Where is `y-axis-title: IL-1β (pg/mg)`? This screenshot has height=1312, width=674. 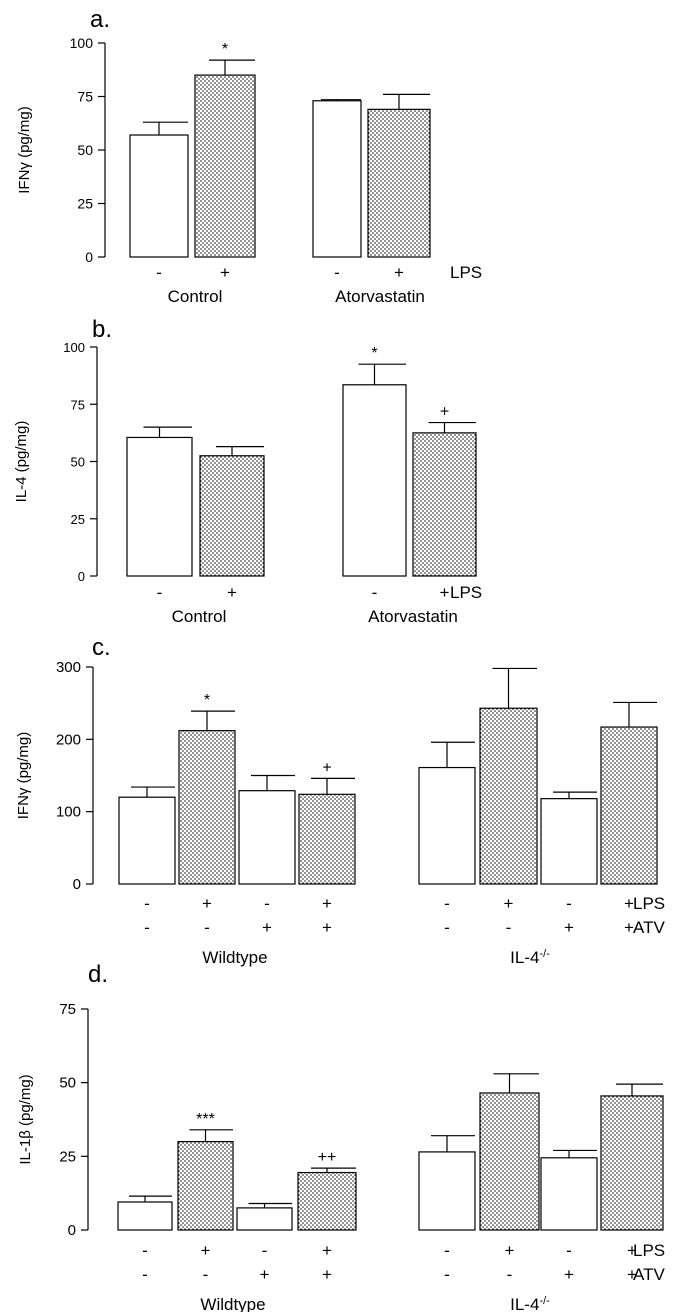
y-axis-title: IL-1β (pg/mg) is located at coordinates (25, 1119).